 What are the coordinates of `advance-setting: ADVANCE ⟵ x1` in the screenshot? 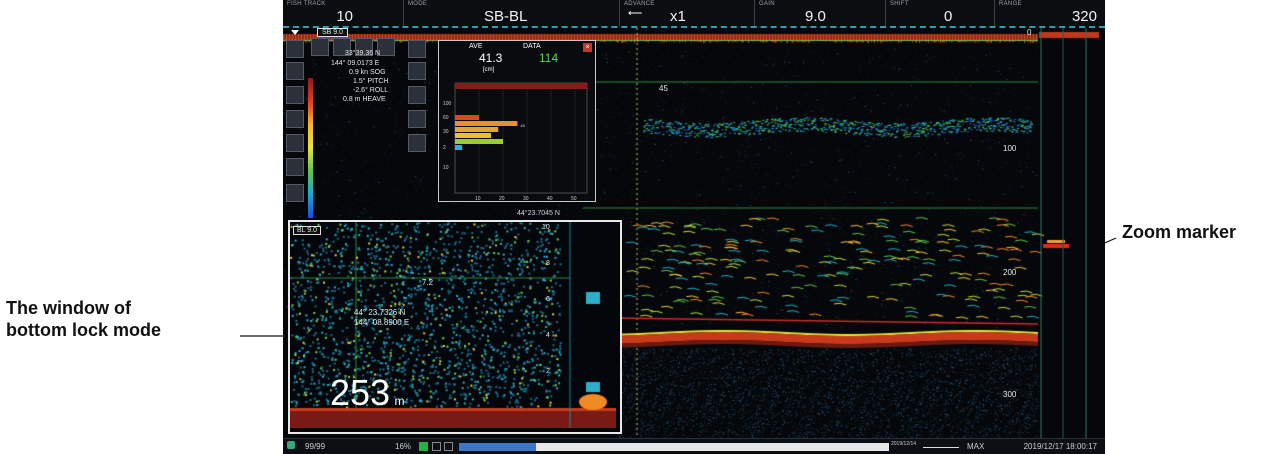 It's located at (687, 13).